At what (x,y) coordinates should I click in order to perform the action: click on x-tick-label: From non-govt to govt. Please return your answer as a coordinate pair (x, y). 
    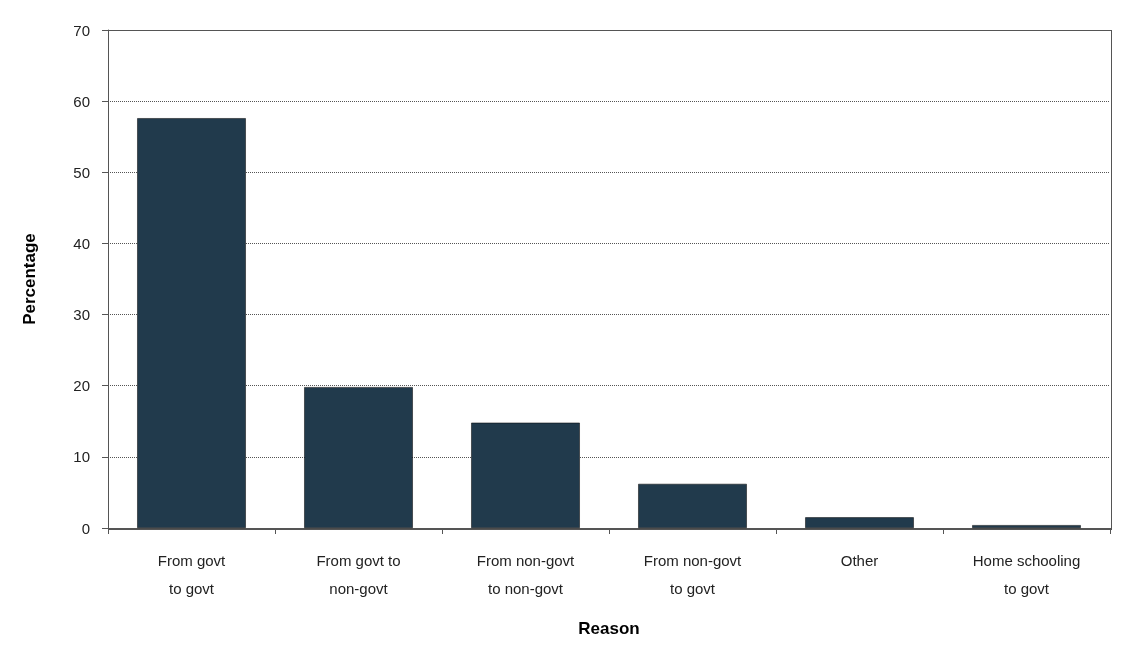
    Looking at the image, I should click on (693, 574).